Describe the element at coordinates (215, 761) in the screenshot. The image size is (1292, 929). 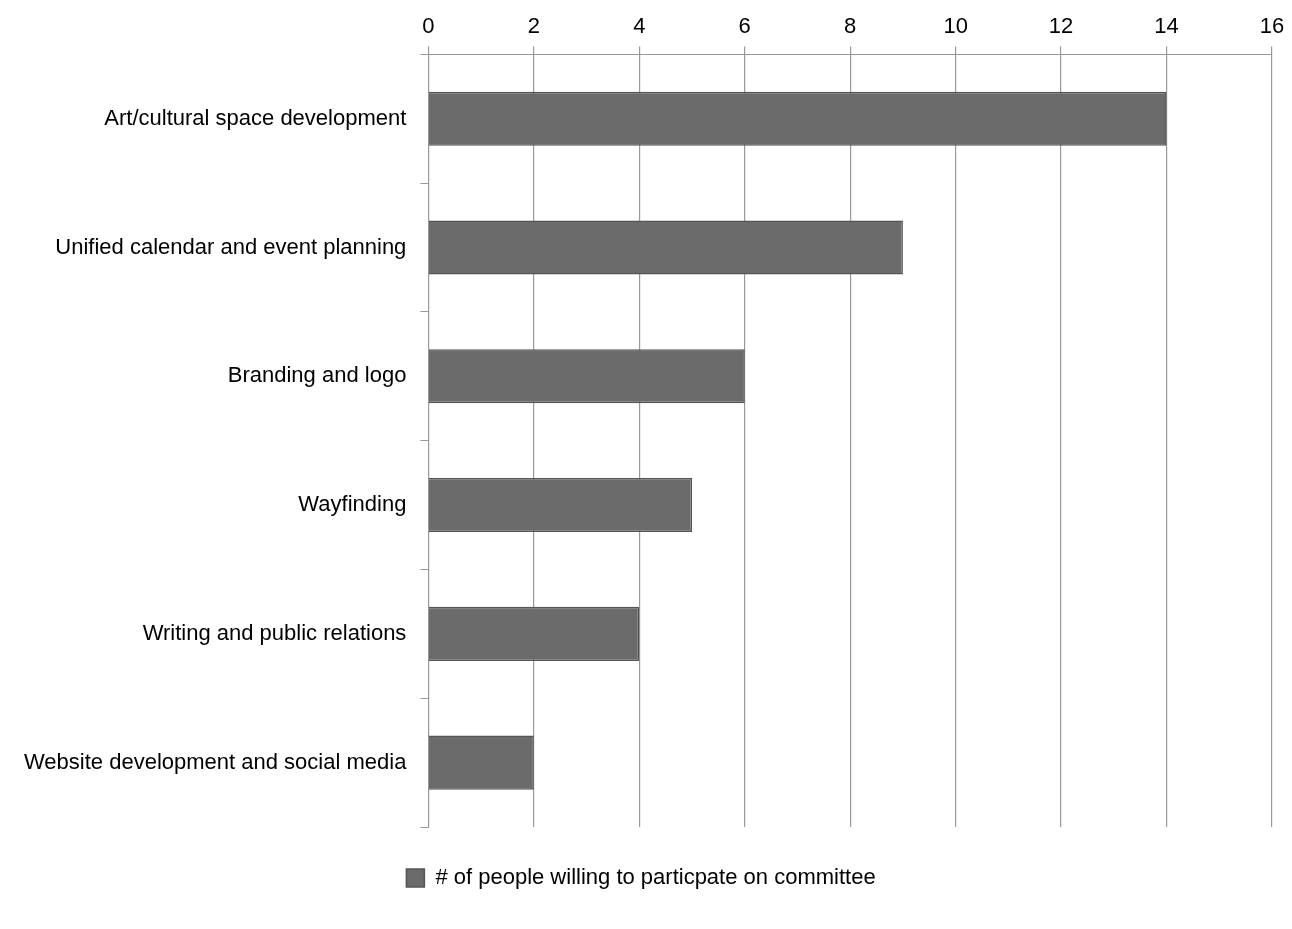
I see `y-tick-label: Website development and social media` at that location.